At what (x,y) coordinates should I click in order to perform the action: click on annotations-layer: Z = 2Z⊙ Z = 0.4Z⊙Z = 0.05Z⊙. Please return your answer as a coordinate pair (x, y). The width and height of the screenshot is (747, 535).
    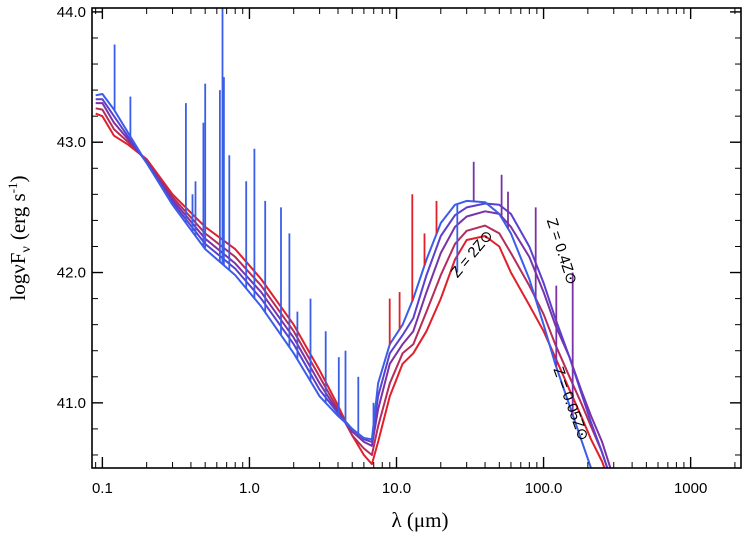
    Looking at the image, I should click on (520, 329).